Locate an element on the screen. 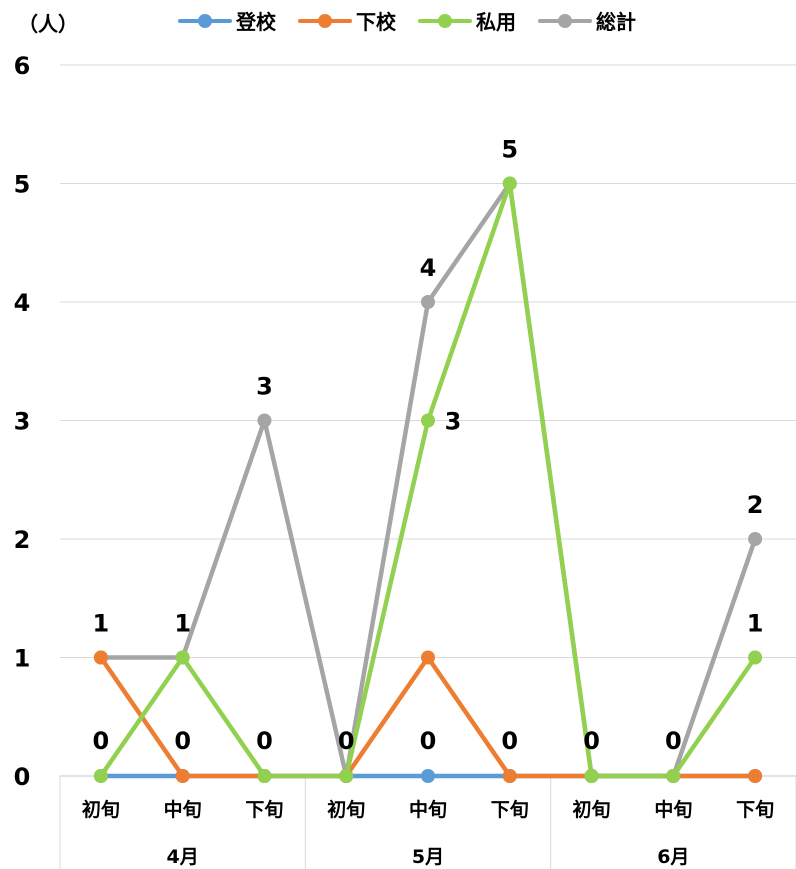  series-line is located at coordinates (428, 717).